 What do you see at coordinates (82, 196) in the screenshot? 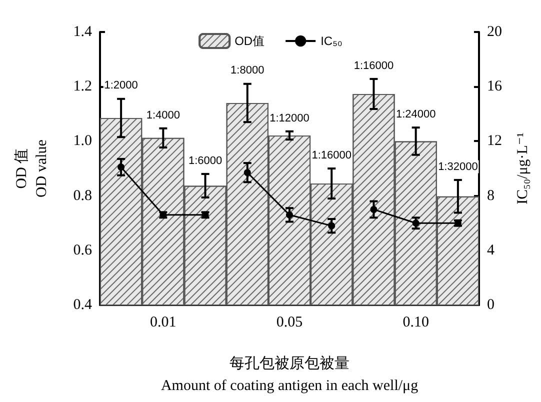
I see `y-tick-label: 0.8` at bounding box center [82, 196].